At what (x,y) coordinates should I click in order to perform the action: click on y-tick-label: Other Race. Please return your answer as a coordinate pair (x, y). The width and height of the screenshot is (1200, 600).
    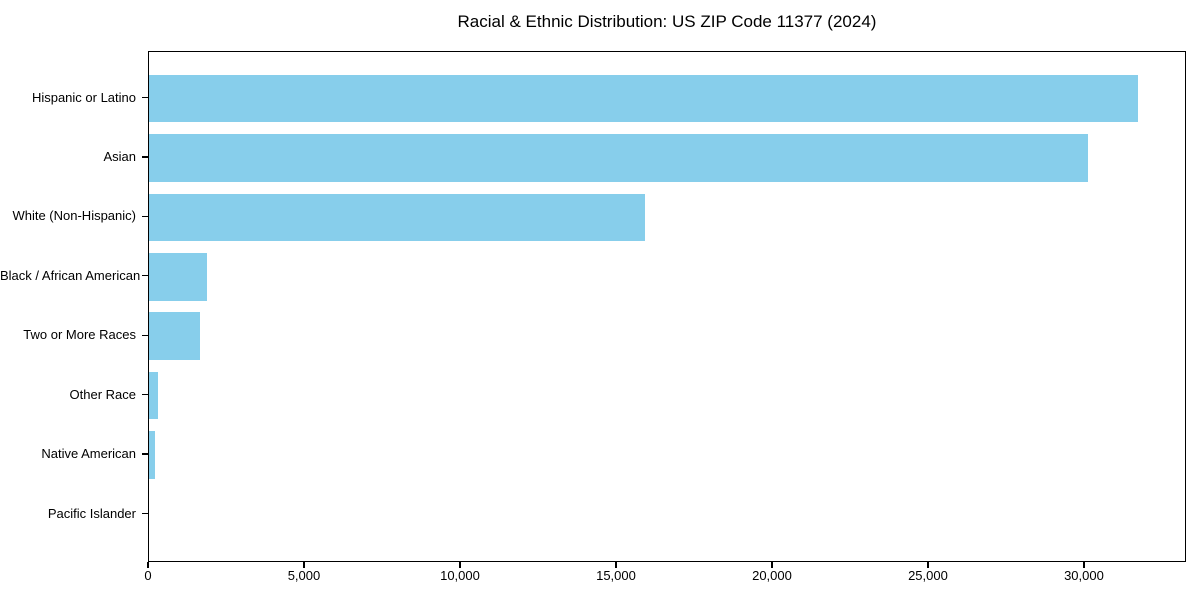
    Looking at the image, I should click on (102, 394).